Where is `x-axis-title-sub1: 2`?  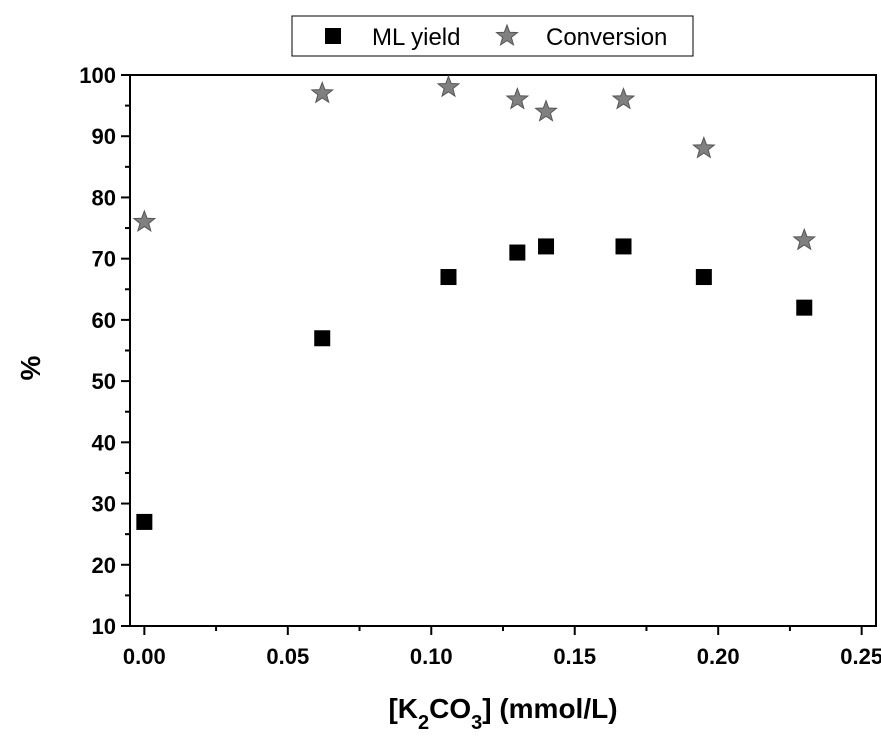
x-axis-title-sub1: 2 is located at coordinates (423, 723).